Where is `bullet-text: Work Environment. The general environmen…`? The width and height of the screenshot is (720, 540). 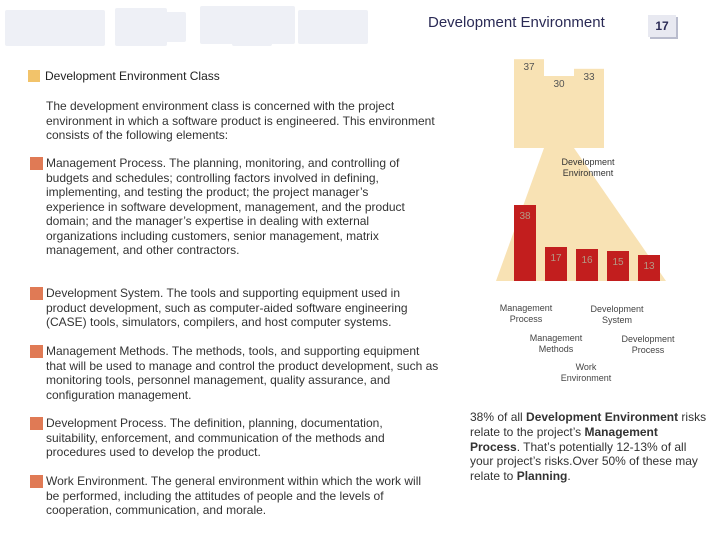 bullet-text: Work Environment. The general environmen… is located at coordinates (240, 496).